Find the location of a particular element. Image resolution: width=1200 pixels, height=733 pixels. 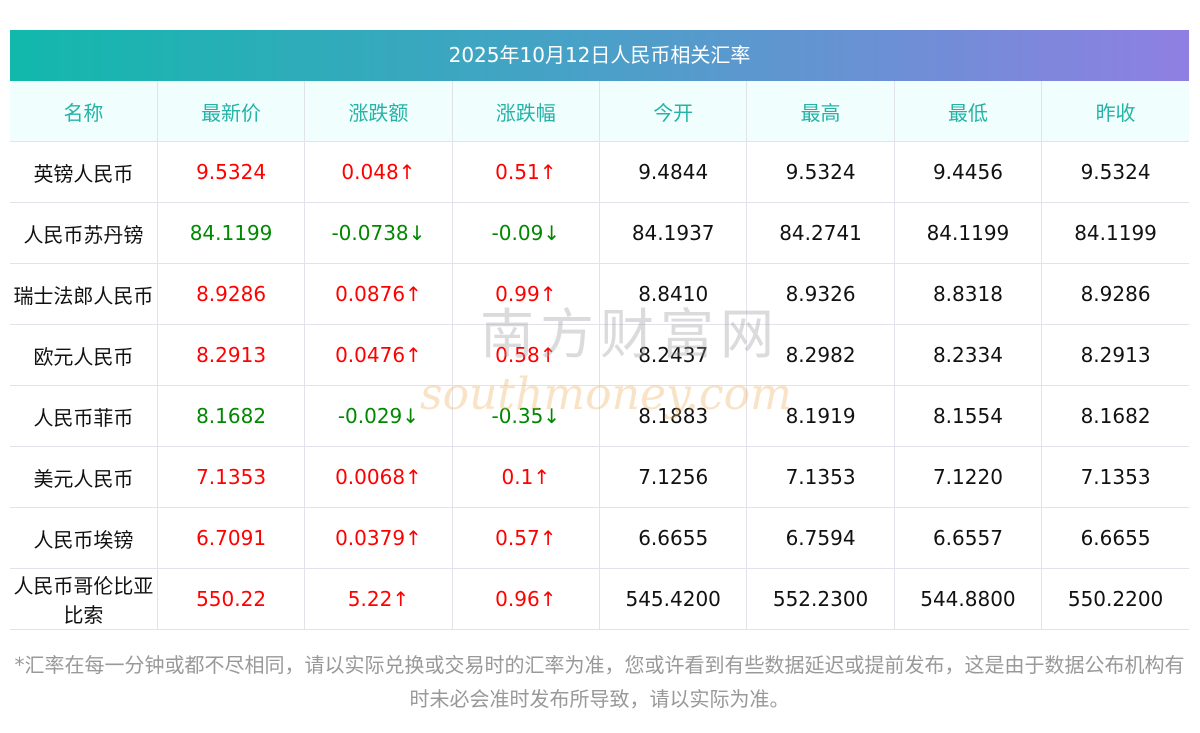

cell-high: 552.2300 is located at coordinates (820, 599).